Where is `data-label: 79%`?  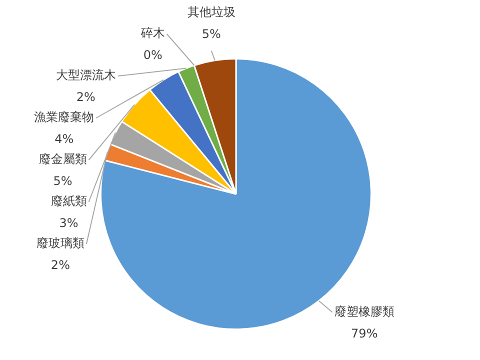
data-label: 79% is located at coordinates (364, 333).